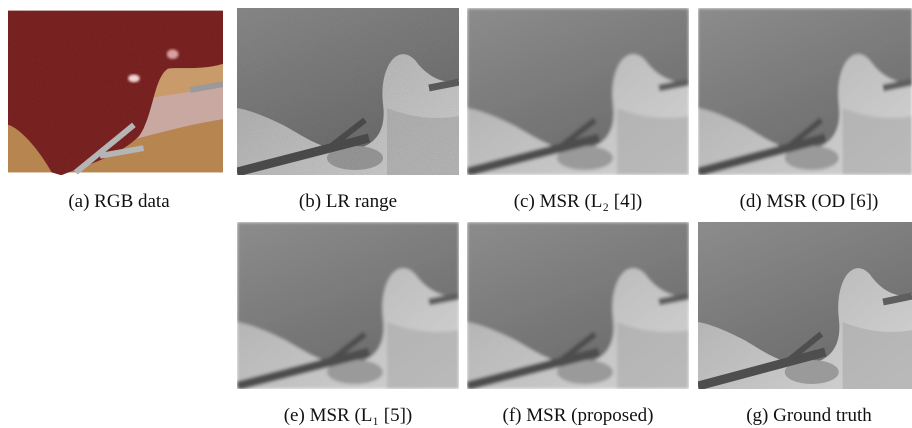  I want to click on caption: (e) MSR (L₁ [5]), so click(348, 415).